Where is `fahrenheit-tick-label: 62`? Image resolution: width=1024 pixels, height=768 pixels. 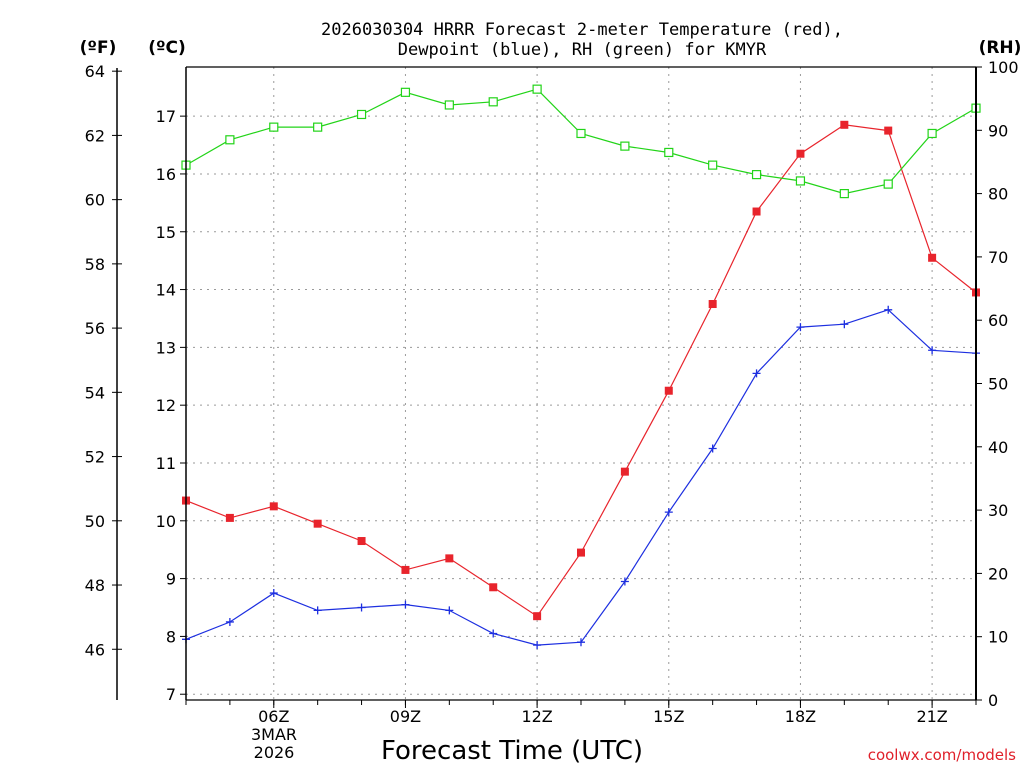
fahrenheit-tick-label: 62 is located at coordinates (95, 135).